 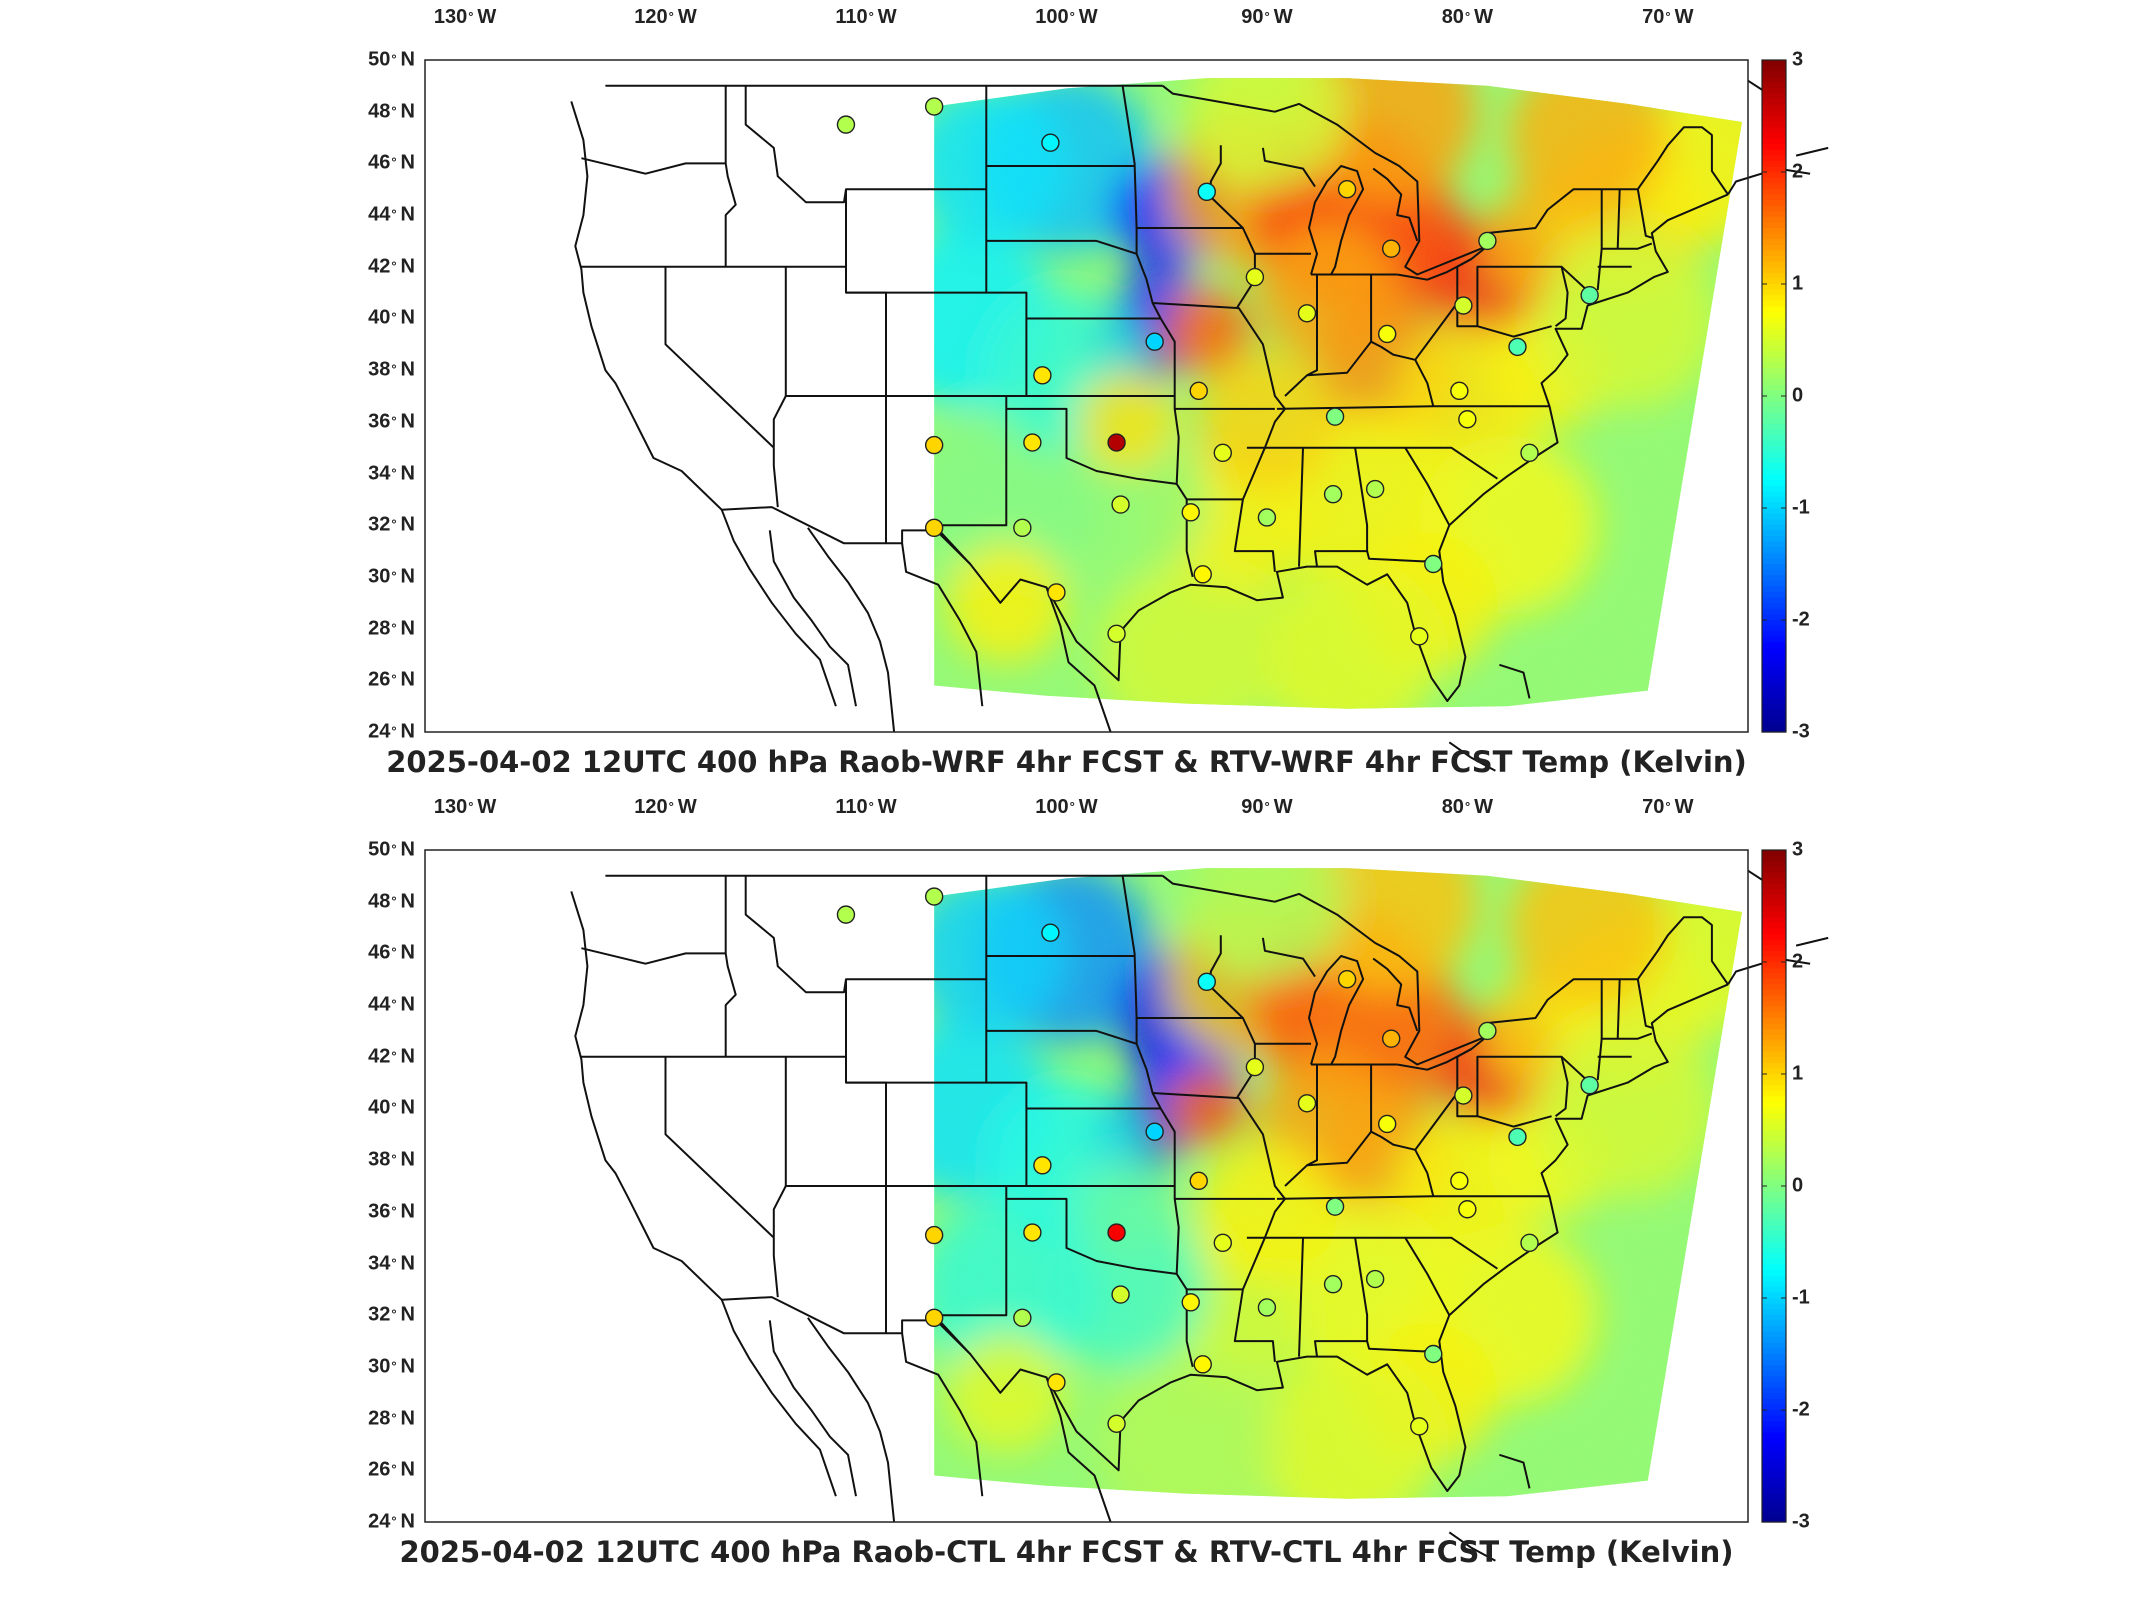 What do you see at coordinates (1798, 171) in the screenshot?
I see `colorbar-tick-label: 2` at bounding box center [1798, 171].